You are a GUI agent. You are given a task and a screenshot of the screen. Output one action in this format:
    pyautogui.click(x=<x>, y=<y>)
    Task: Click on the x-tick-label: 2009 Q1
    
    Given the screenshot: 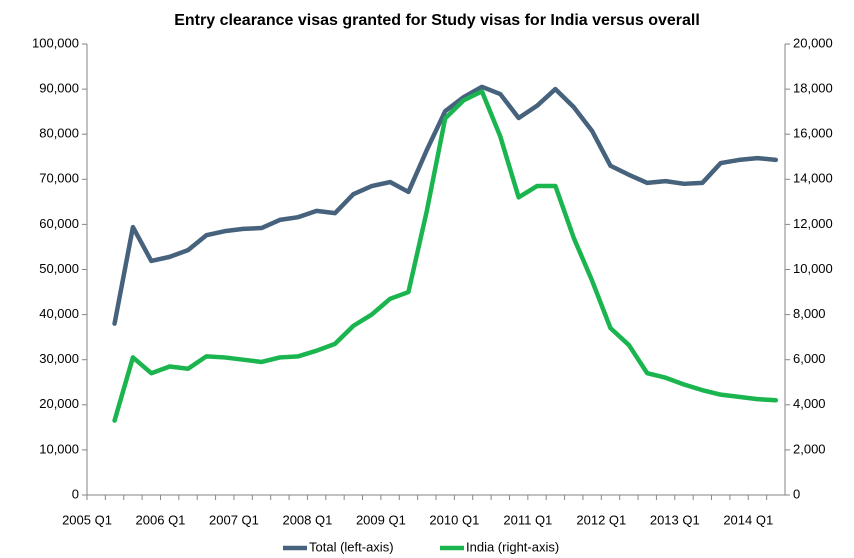 What is the action you would take?
    pyautogui.click(x=381, y=519)
    